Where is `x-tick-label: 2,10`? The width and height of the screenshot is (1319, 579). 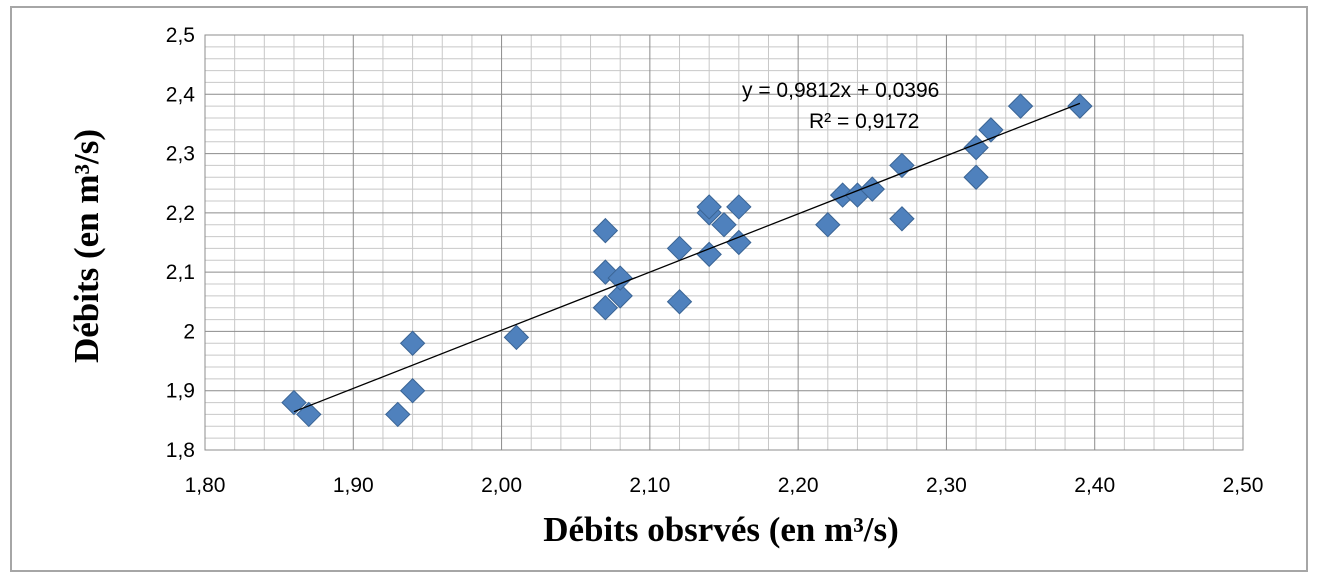
x-tick-label: 2,10 is located at coordinates (649, 485).